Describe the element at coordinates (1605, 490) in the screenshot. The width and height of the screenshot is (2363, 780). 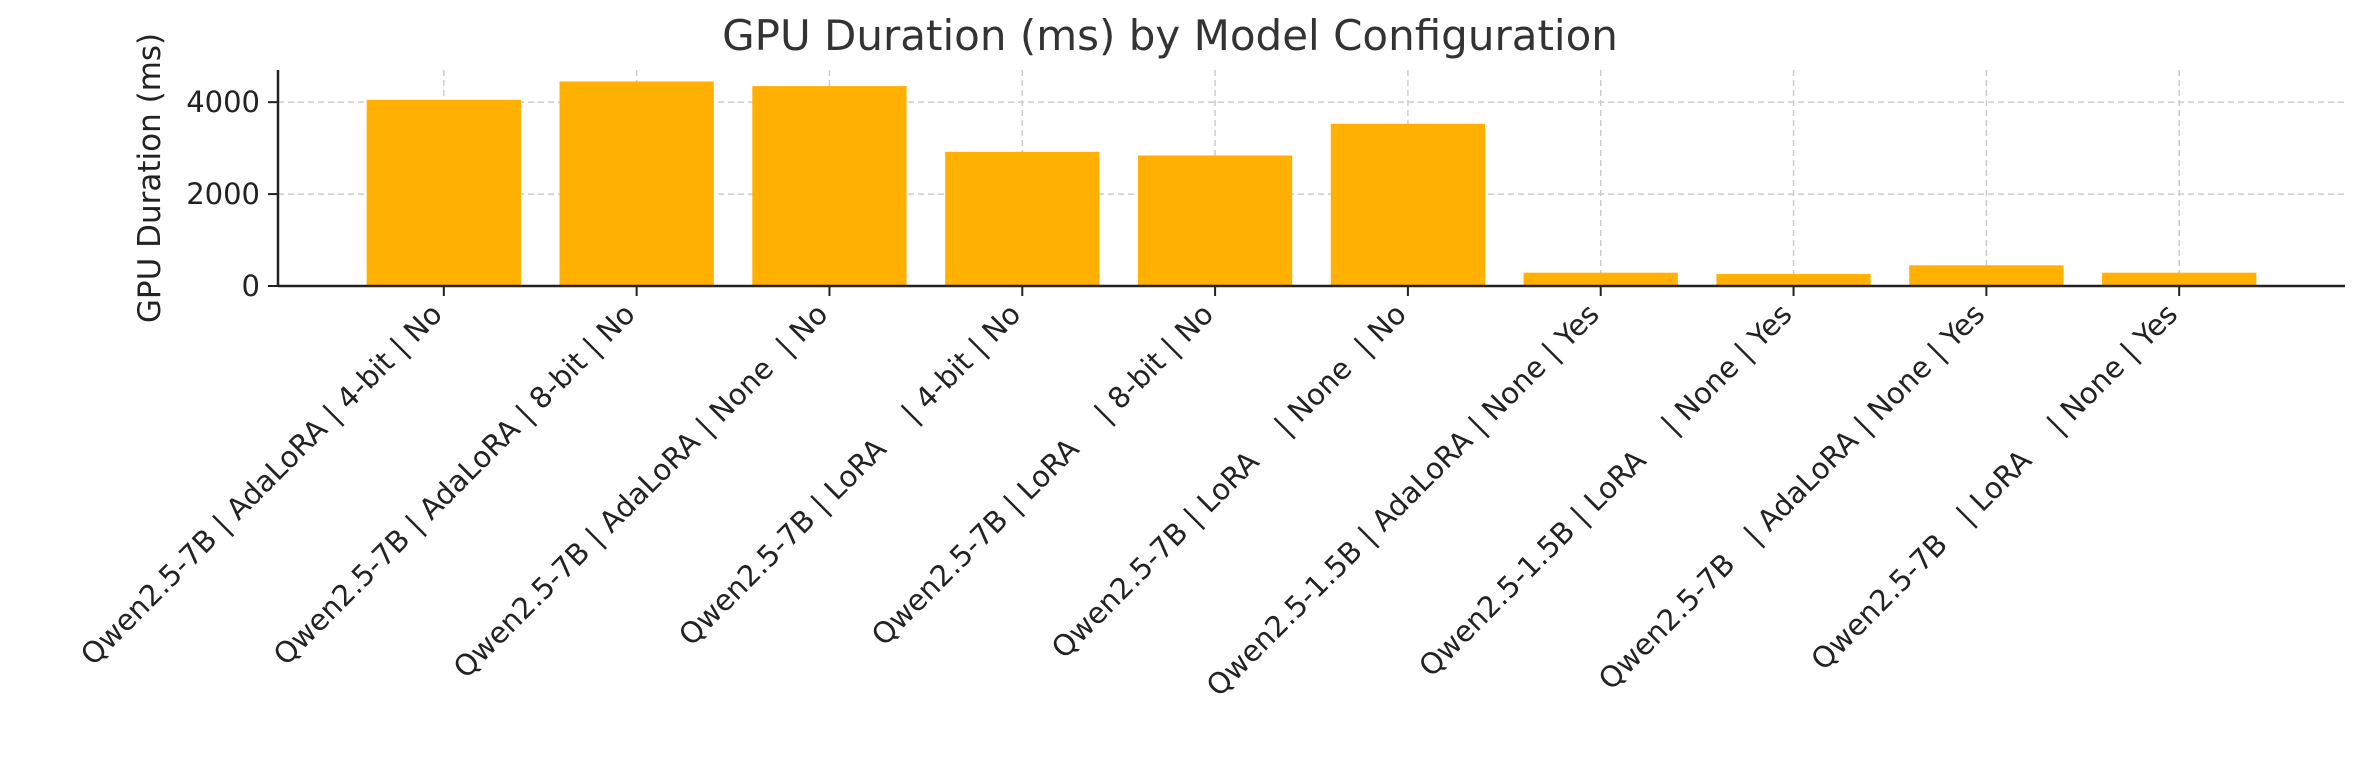
I see `x-tick-label: Qwen2.5-1.5B | LoRA | None | Yes` at that location.